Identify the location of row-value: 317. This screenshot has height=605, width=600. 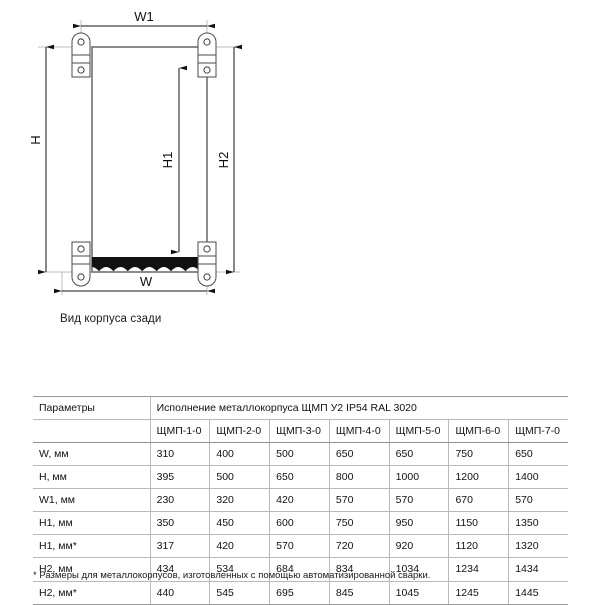
(179, 546).